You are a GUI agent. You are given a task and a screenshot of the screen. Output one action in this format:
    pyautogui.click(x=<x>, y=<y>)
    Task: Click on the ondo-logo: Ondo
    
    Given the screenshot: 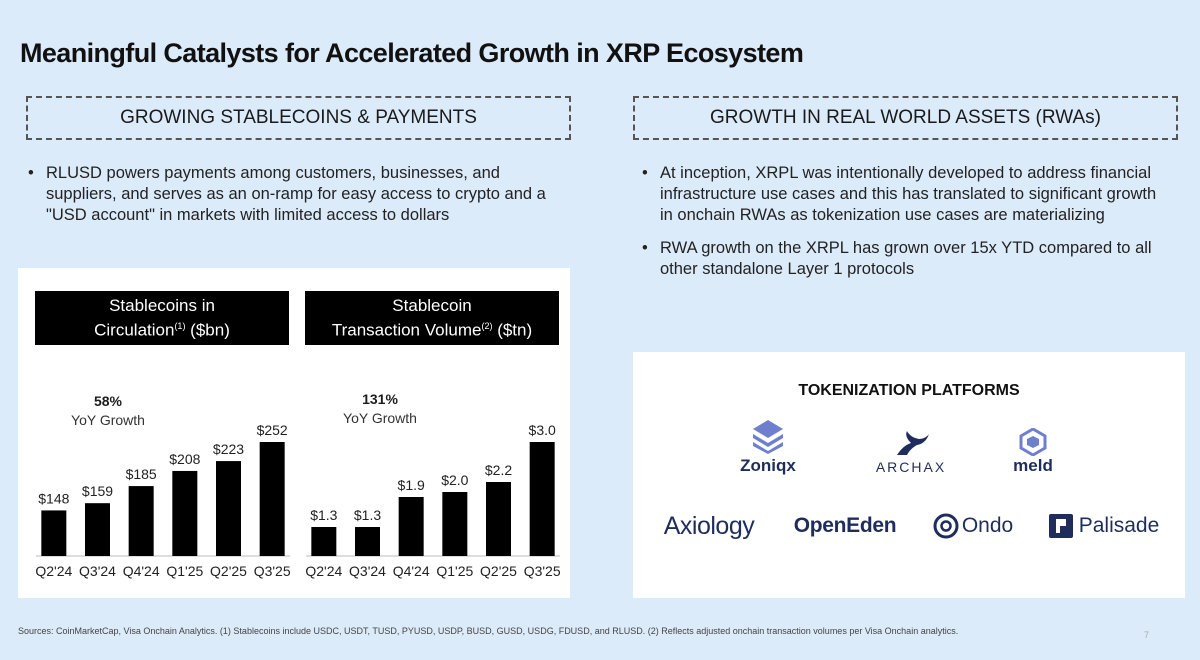 What is the action you would take?
    pyautogui.click(x=973, y=526)
    